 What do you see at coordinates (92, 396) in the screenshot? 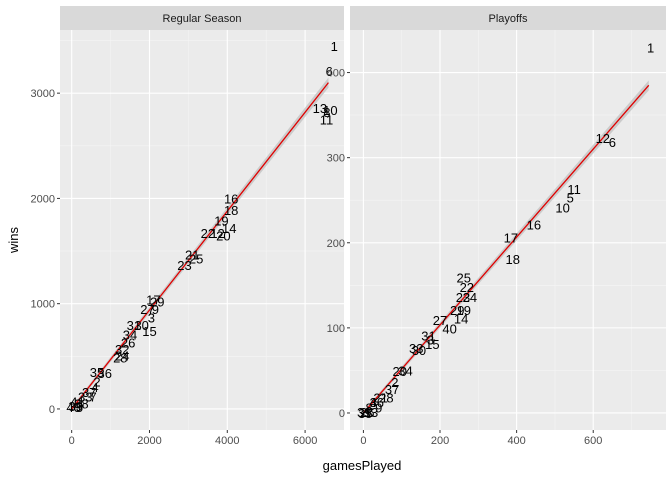
I see `point-label: 7` at bounding box center [92, 396].